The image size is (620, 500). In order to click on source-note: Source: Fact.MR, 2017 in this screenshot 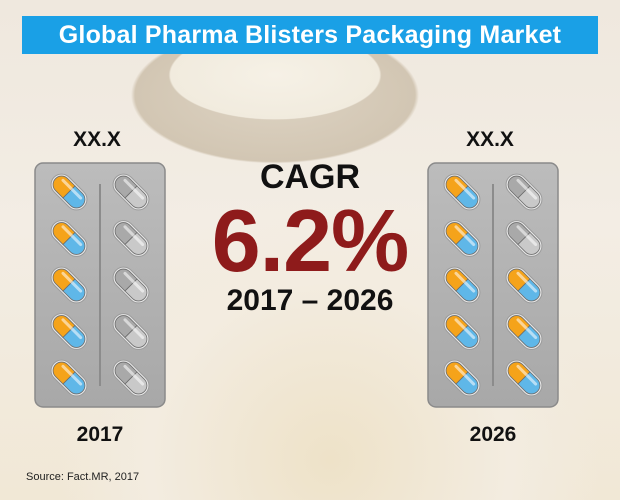, I will do `click(83, 477)`.